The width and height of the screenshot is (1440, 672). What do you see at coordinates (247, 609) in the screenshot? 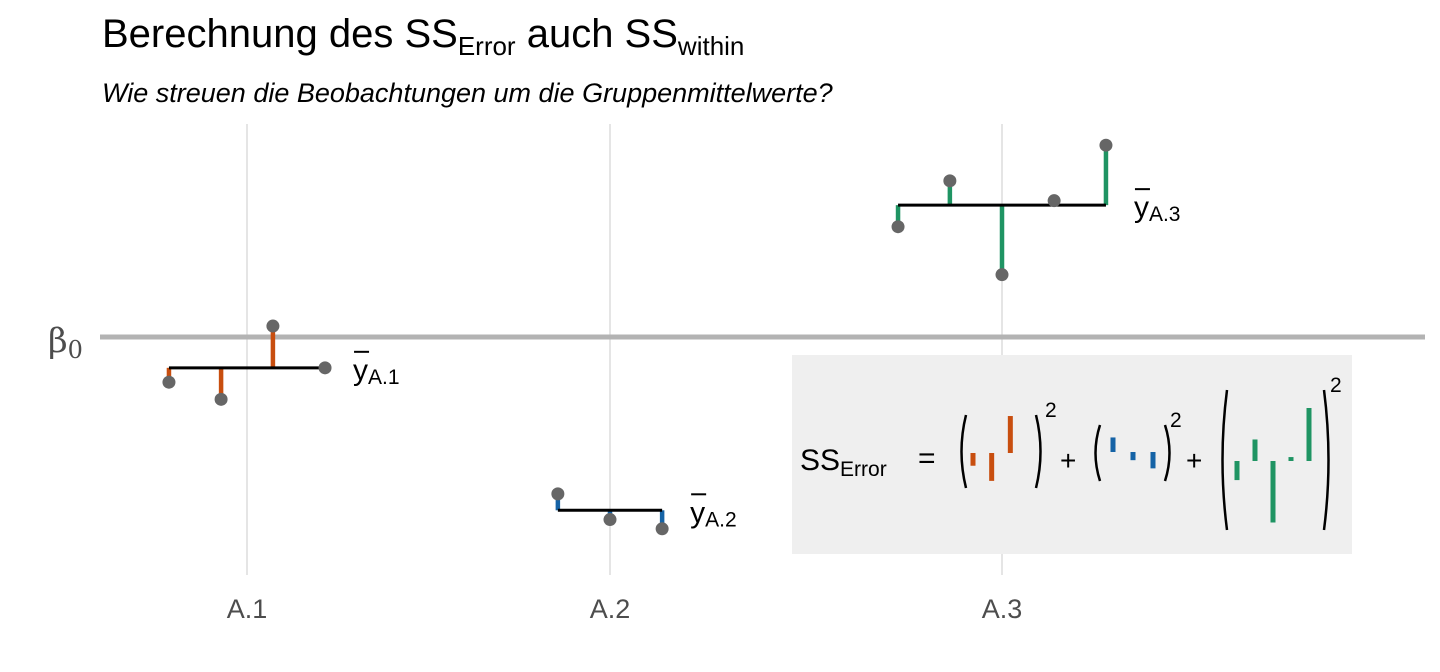
I see `x-tick-label: A.1` at bounding box center [247, 609].